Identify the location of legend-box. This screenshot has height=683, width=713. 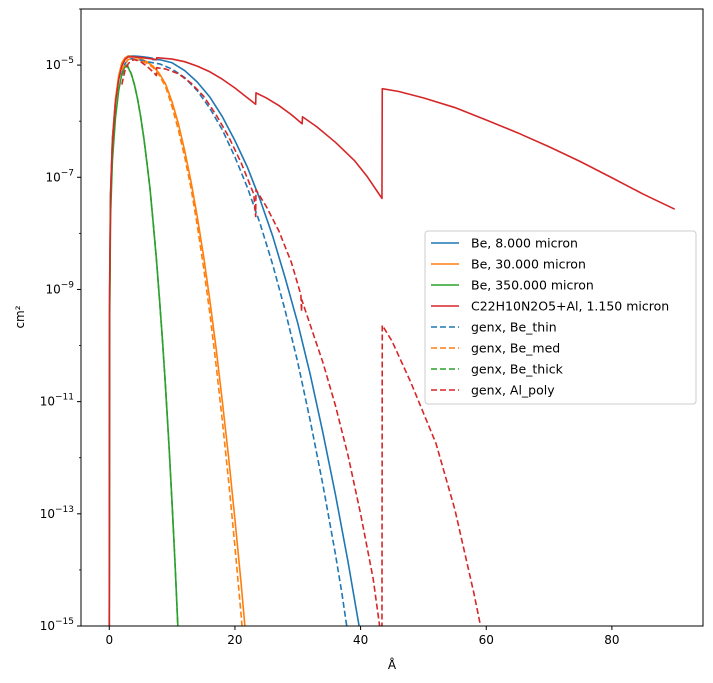
(560, 317).